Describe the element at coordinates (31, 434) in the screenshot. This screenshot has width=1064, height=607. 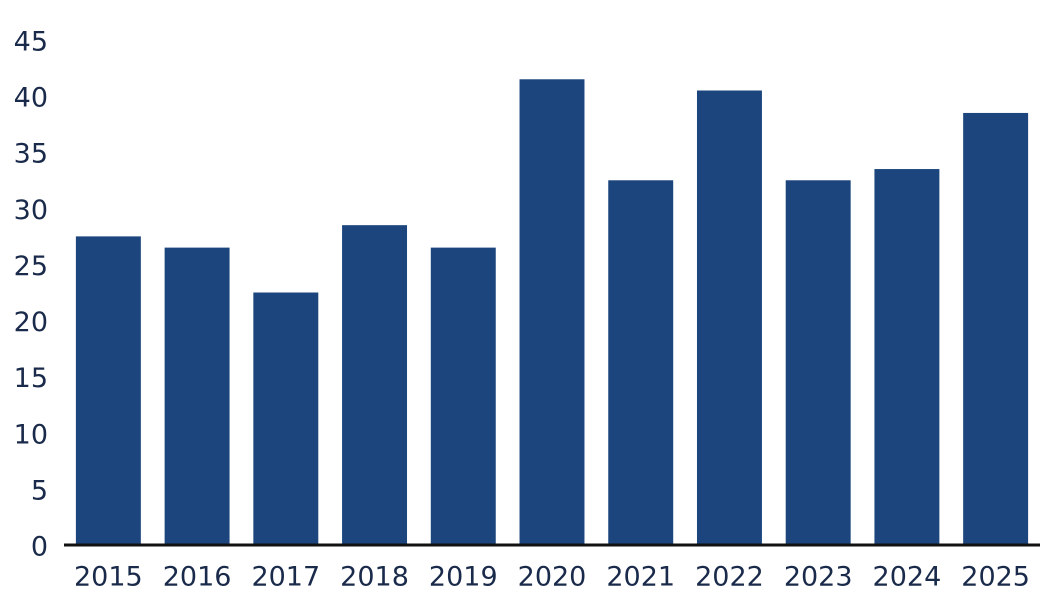
I see `y-tick-label: 10` at that location.